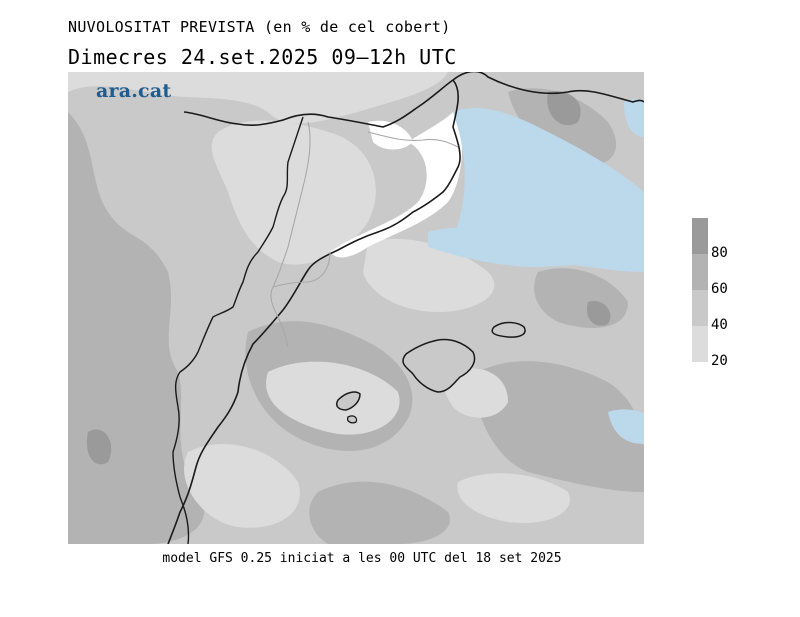 Image resolution: width=800 pixels, height=617 pixels. What do you see at coordinates (348, 401) in the screenshot?
I see `eivissa-island` at bounding box center [348, 401].